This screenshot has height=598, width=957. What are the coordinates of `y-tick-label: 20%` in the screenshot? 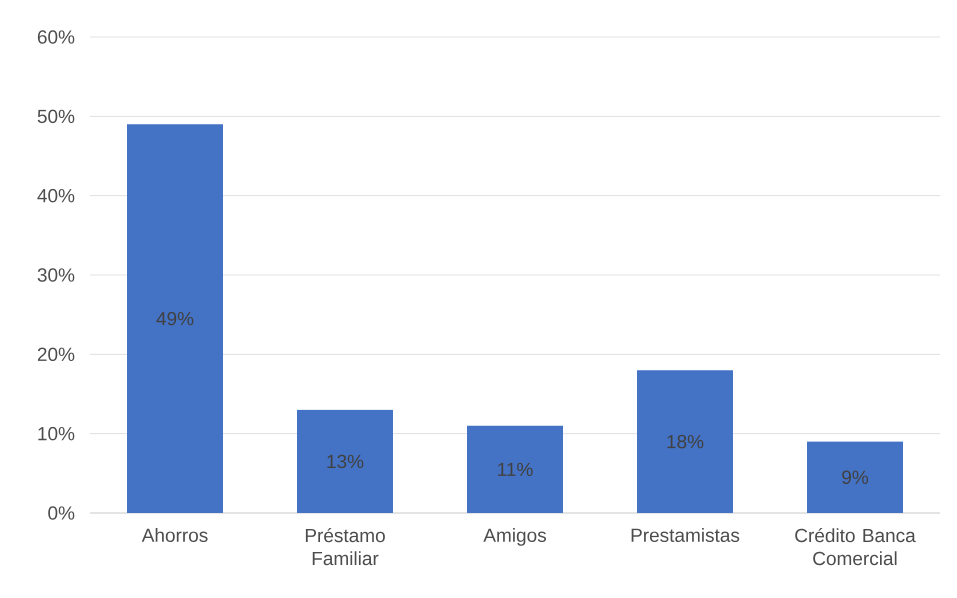 It's located at (56, 355).